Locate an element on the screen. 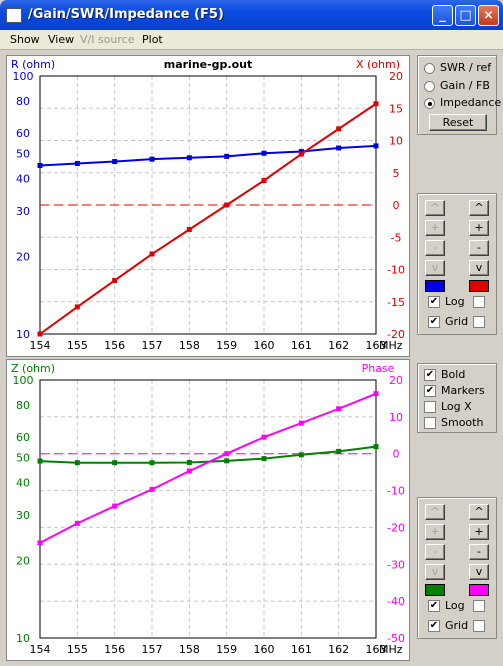 Image resolution: width=503 pixels, height=666 pixels. markers-label: Markers is located at coordinates (463, 390).